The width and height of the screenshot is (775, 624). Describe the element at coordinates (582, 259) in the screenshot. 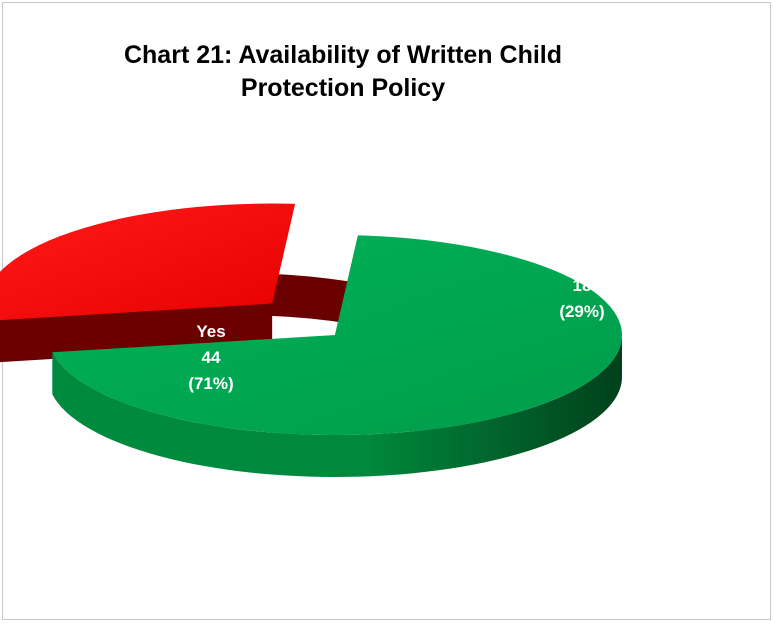

I see `data-label-no-line-1: No` at that location.